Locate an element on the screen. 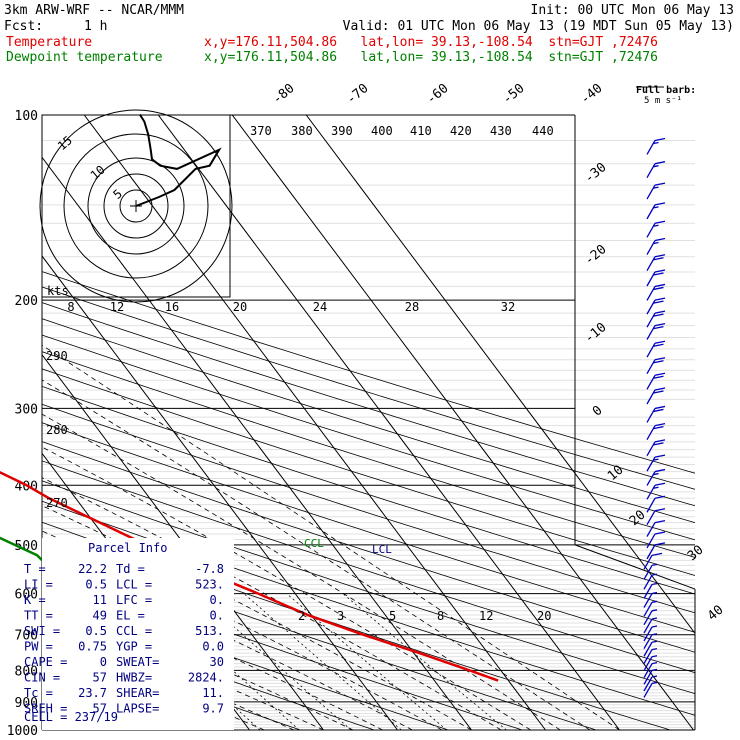 This screenshot has width=740, height=740. hodograph-scale-label: 12 is located at coordinates (117, 307).